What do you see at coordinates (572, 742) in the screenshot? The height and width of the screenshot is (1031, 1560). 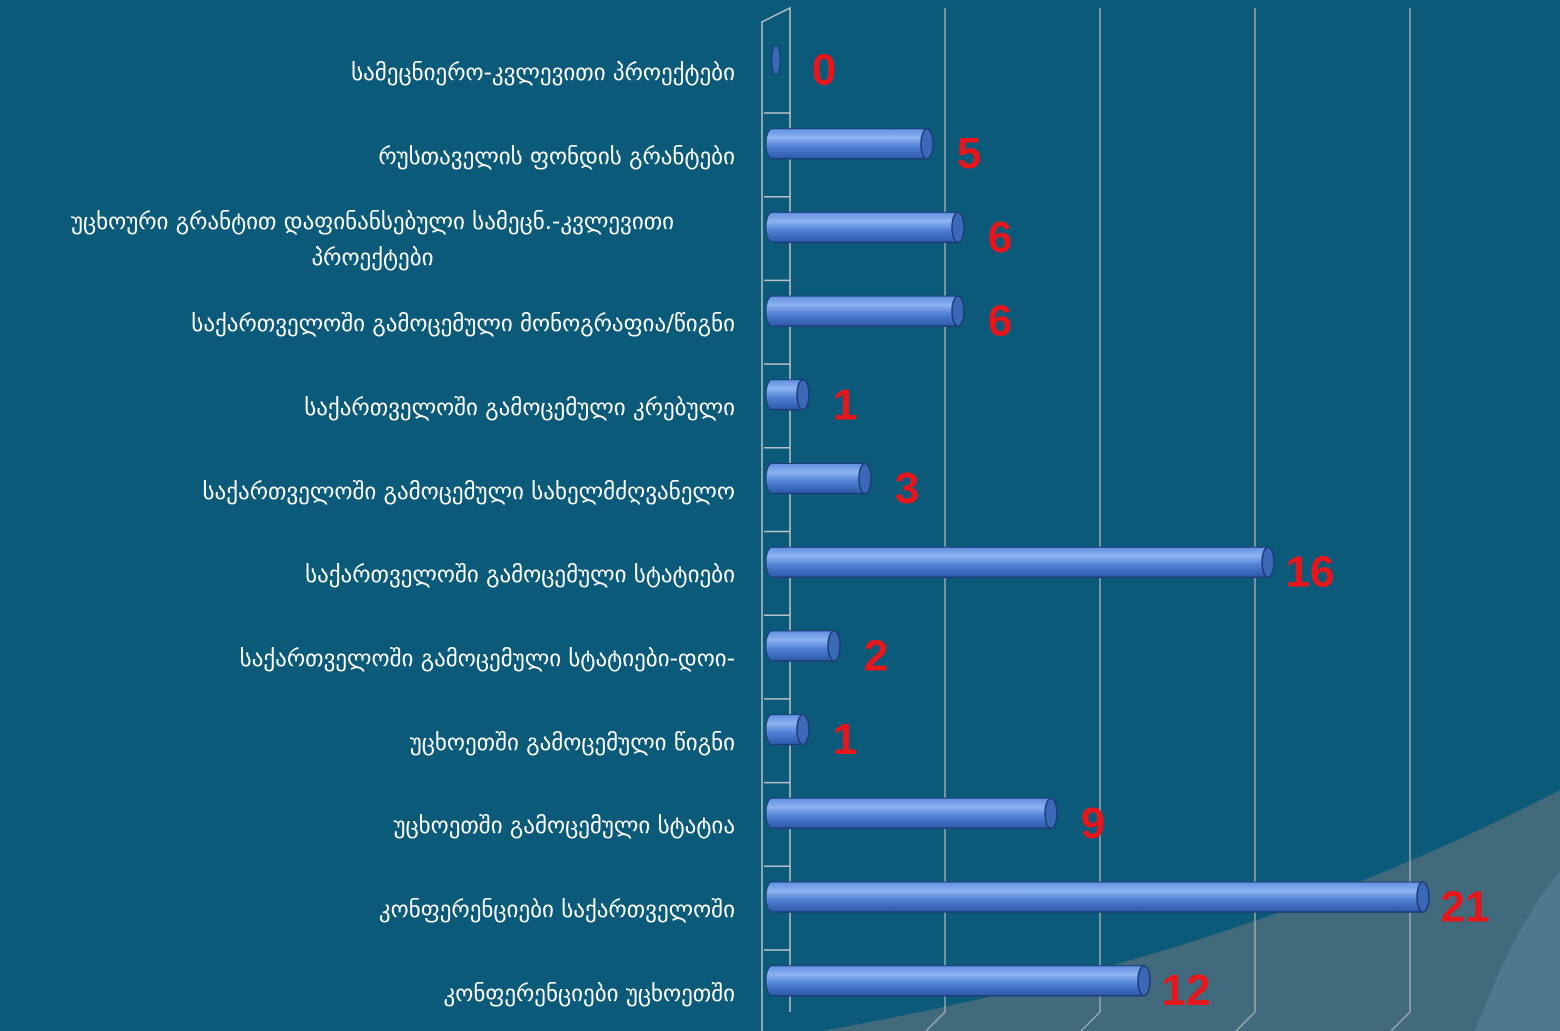 I see `category-label: უცხოეთში გამოცემული წიგნი` at bounding box center [572, 742].